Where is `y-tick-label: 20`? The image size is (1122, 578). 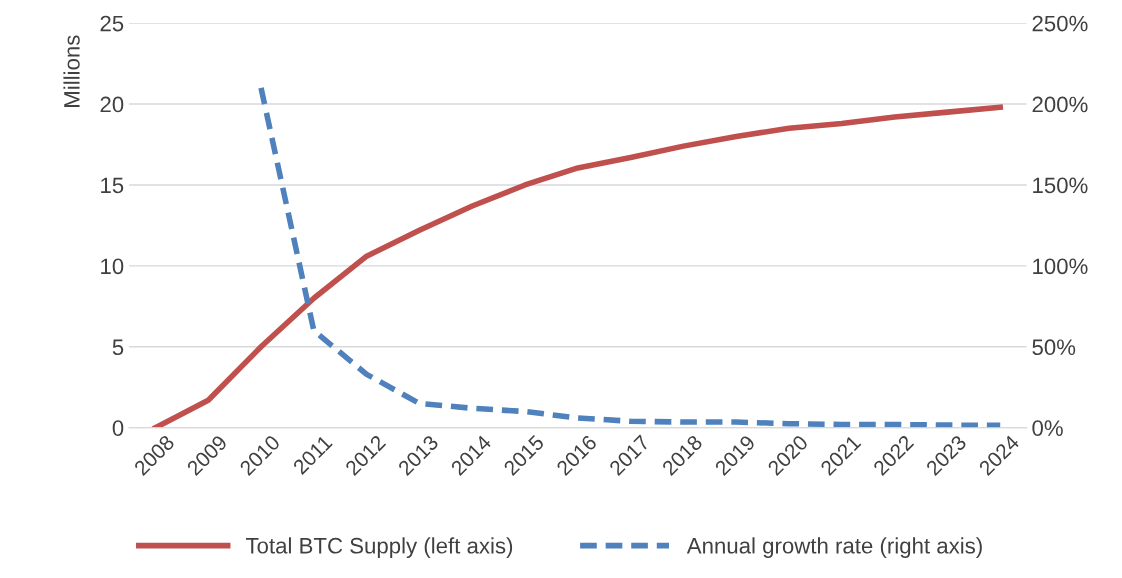 y-tick-label: 20 is located at coordinates (112, 104).